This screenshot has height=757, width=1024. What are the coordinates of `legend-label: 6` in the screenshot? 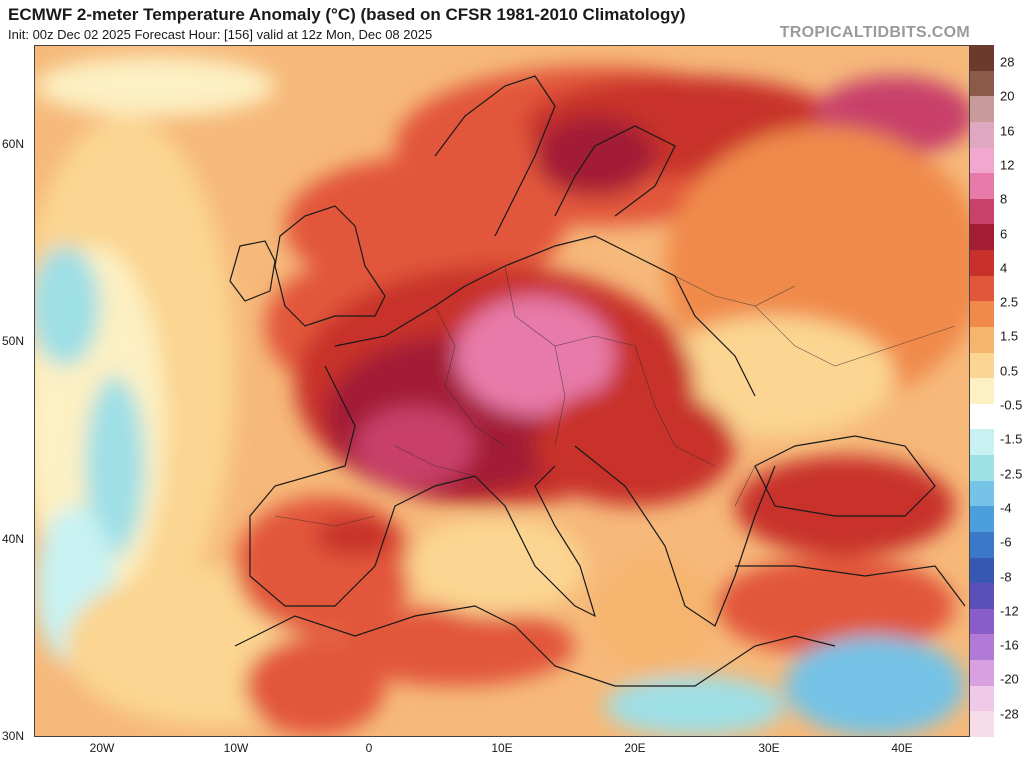 It's located at (1004, 233).